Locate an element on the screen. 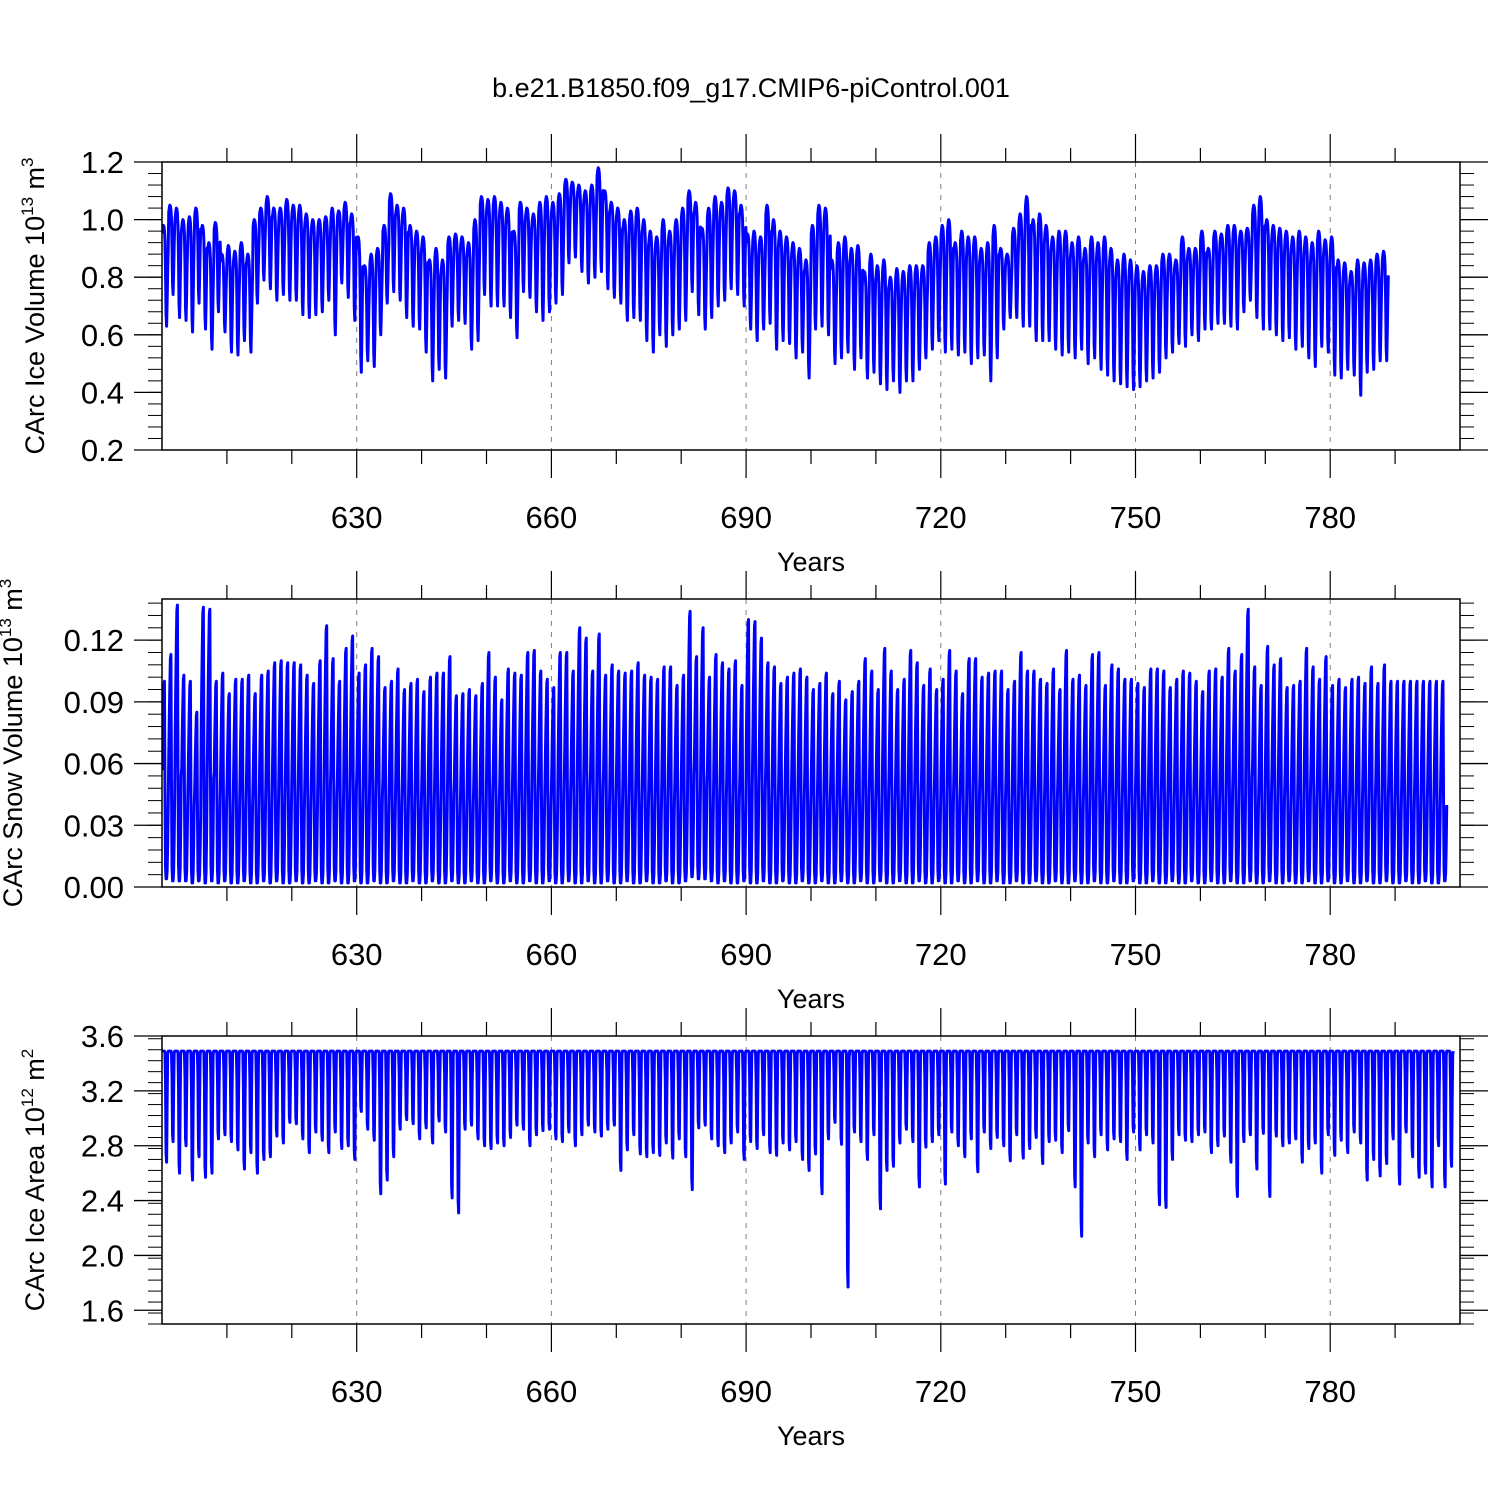 The width and height of the screenshot is (1500, 1500). y-tick-label: 0.6 is located at coordinates (102, 335).